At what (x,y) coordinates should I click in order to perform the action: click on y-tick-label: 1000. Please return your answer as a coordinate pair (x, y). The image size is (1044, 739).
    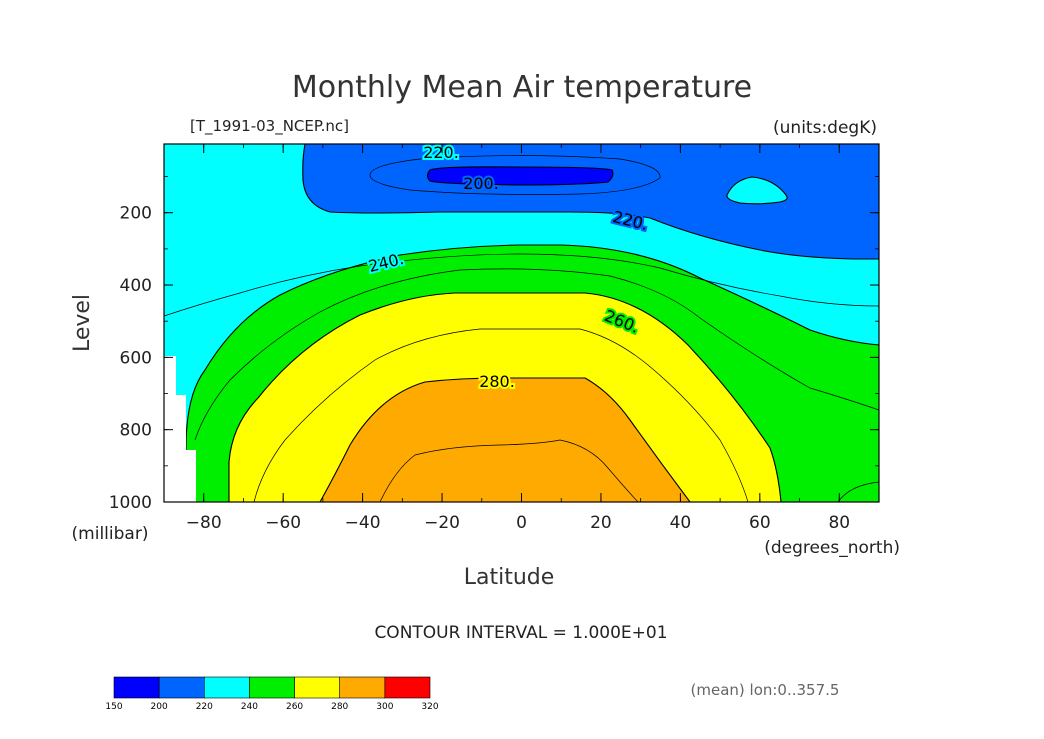
    Looking at the image, I should click on (130, 503).